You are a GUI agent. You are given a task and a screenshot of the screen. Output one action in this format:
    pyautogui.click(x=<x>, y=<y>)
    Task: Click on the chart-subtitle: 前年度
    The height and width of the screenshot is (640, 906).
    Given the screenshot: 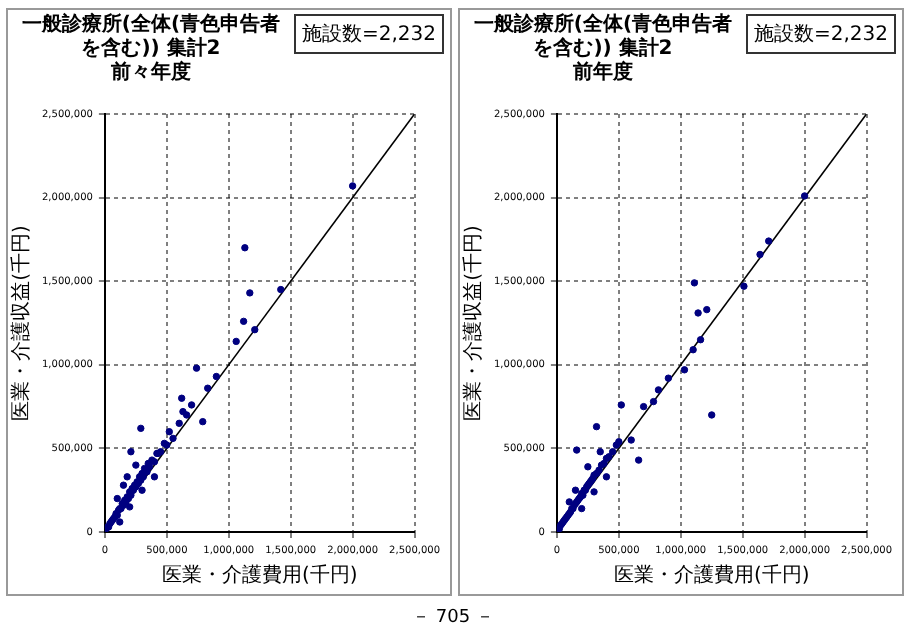 What is the action you would take?
    pyautogui.click(x=602, y=74)
    